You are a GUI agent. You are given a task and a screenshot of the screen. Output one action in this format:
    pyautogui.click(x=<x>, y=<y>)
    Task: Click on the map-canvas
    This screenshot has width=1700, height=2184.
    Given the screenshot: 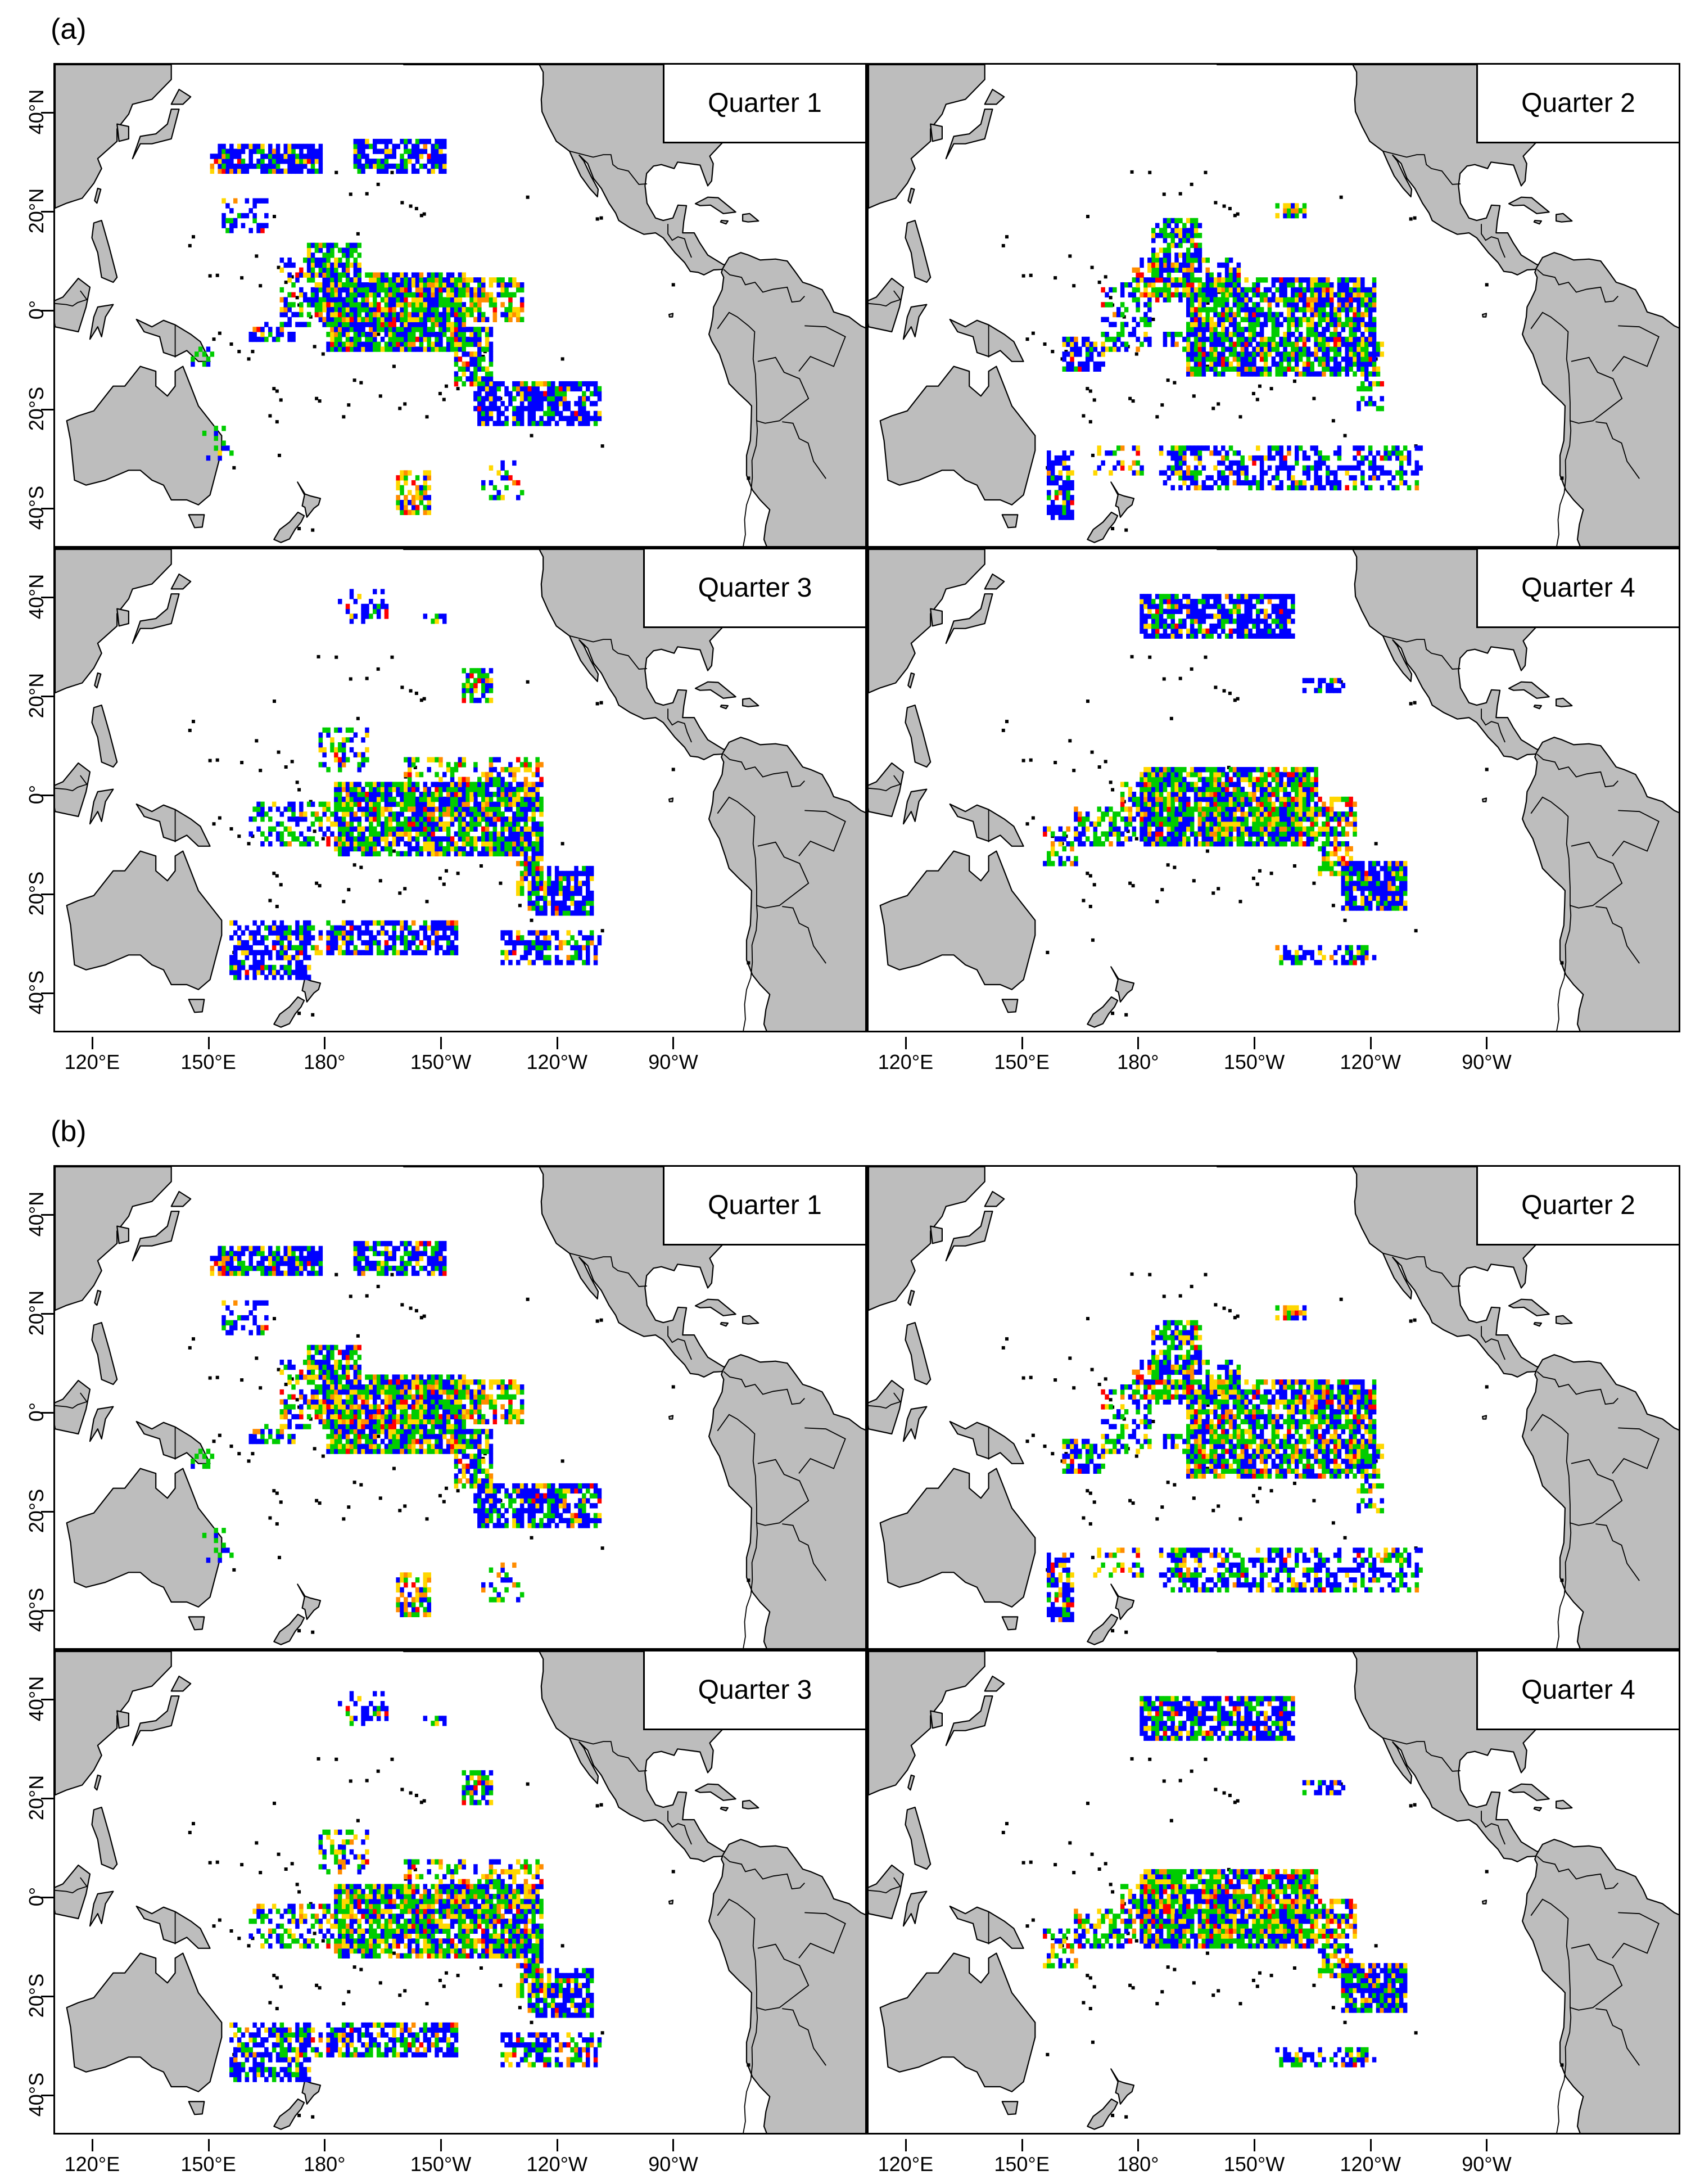 What is the action you would take?
    pyautogui.click(x=460, y=305)
    